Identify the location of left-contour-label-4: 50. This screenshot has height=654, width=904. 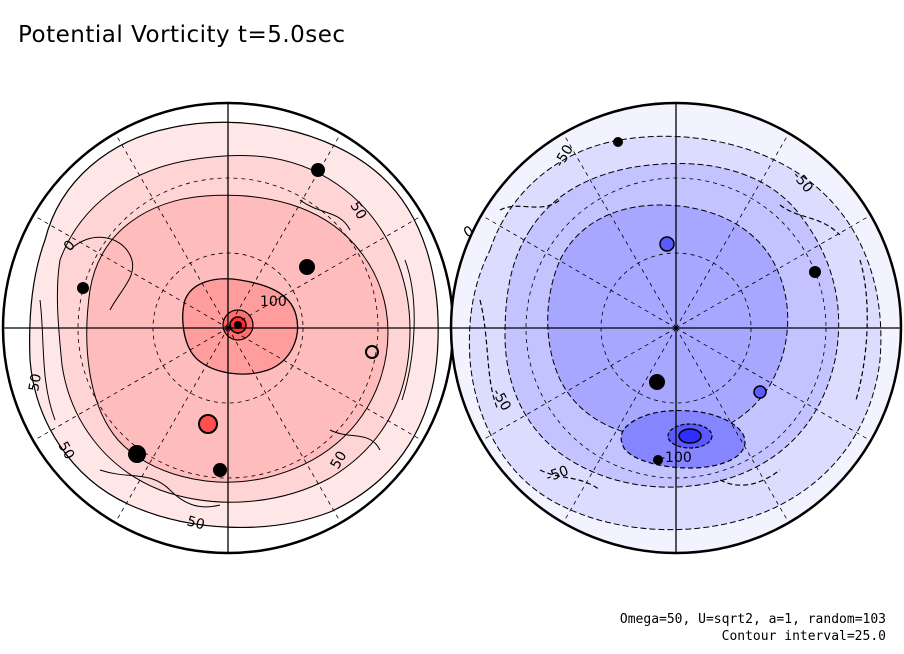
(195, 523).